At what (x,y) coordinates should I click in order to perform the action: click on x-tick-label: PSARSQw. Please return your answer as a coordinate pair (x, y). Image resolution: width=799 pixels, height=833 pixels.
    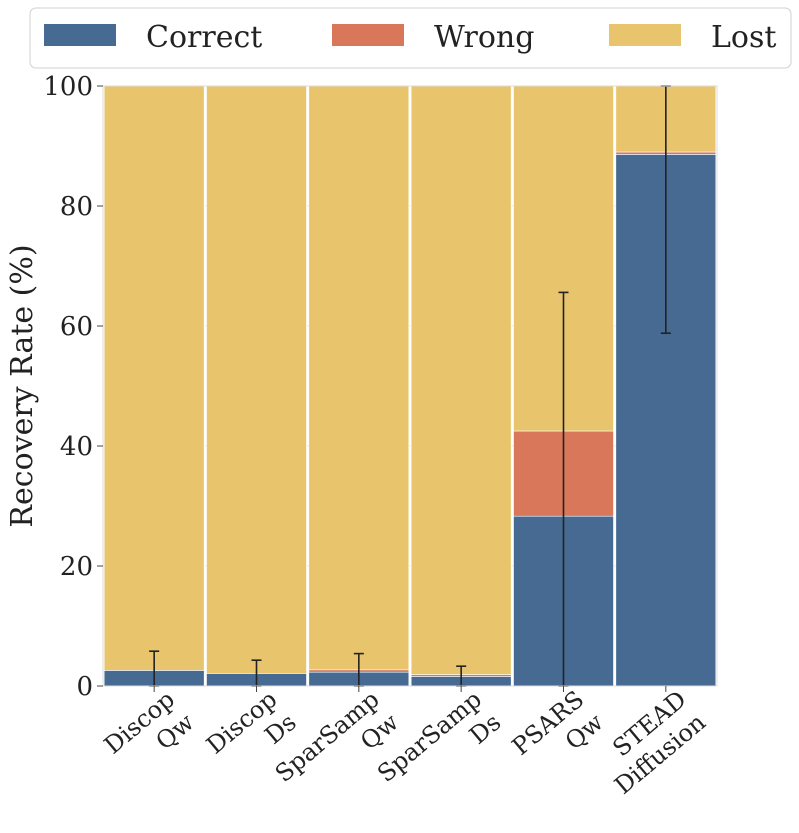
    Looking at the image, I should click on (558, 734).